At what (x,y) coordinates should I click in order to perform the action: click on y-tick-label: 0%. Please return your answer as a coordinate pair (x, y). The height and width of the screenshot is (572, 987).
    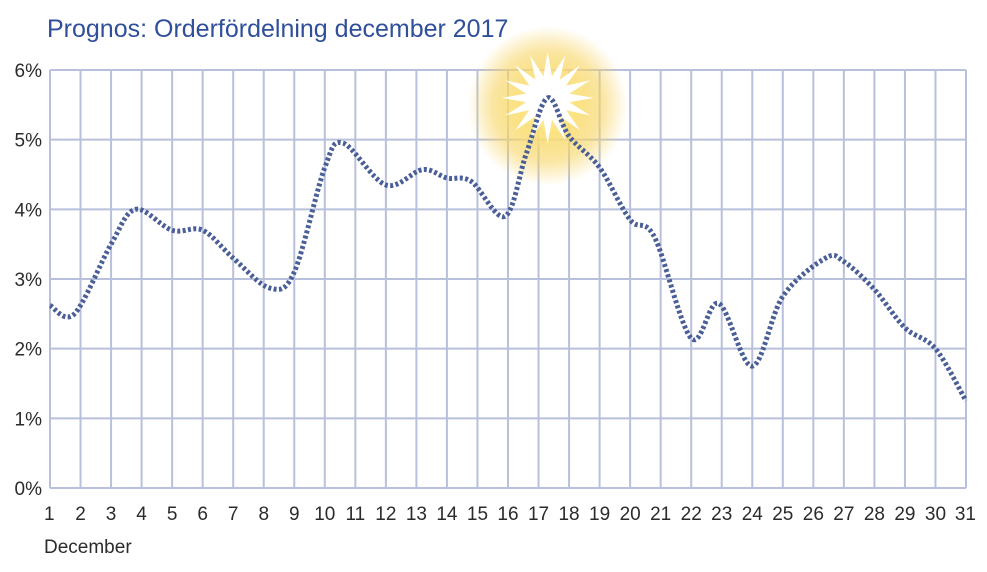
    Looking at the image, I should click on (29, 489).